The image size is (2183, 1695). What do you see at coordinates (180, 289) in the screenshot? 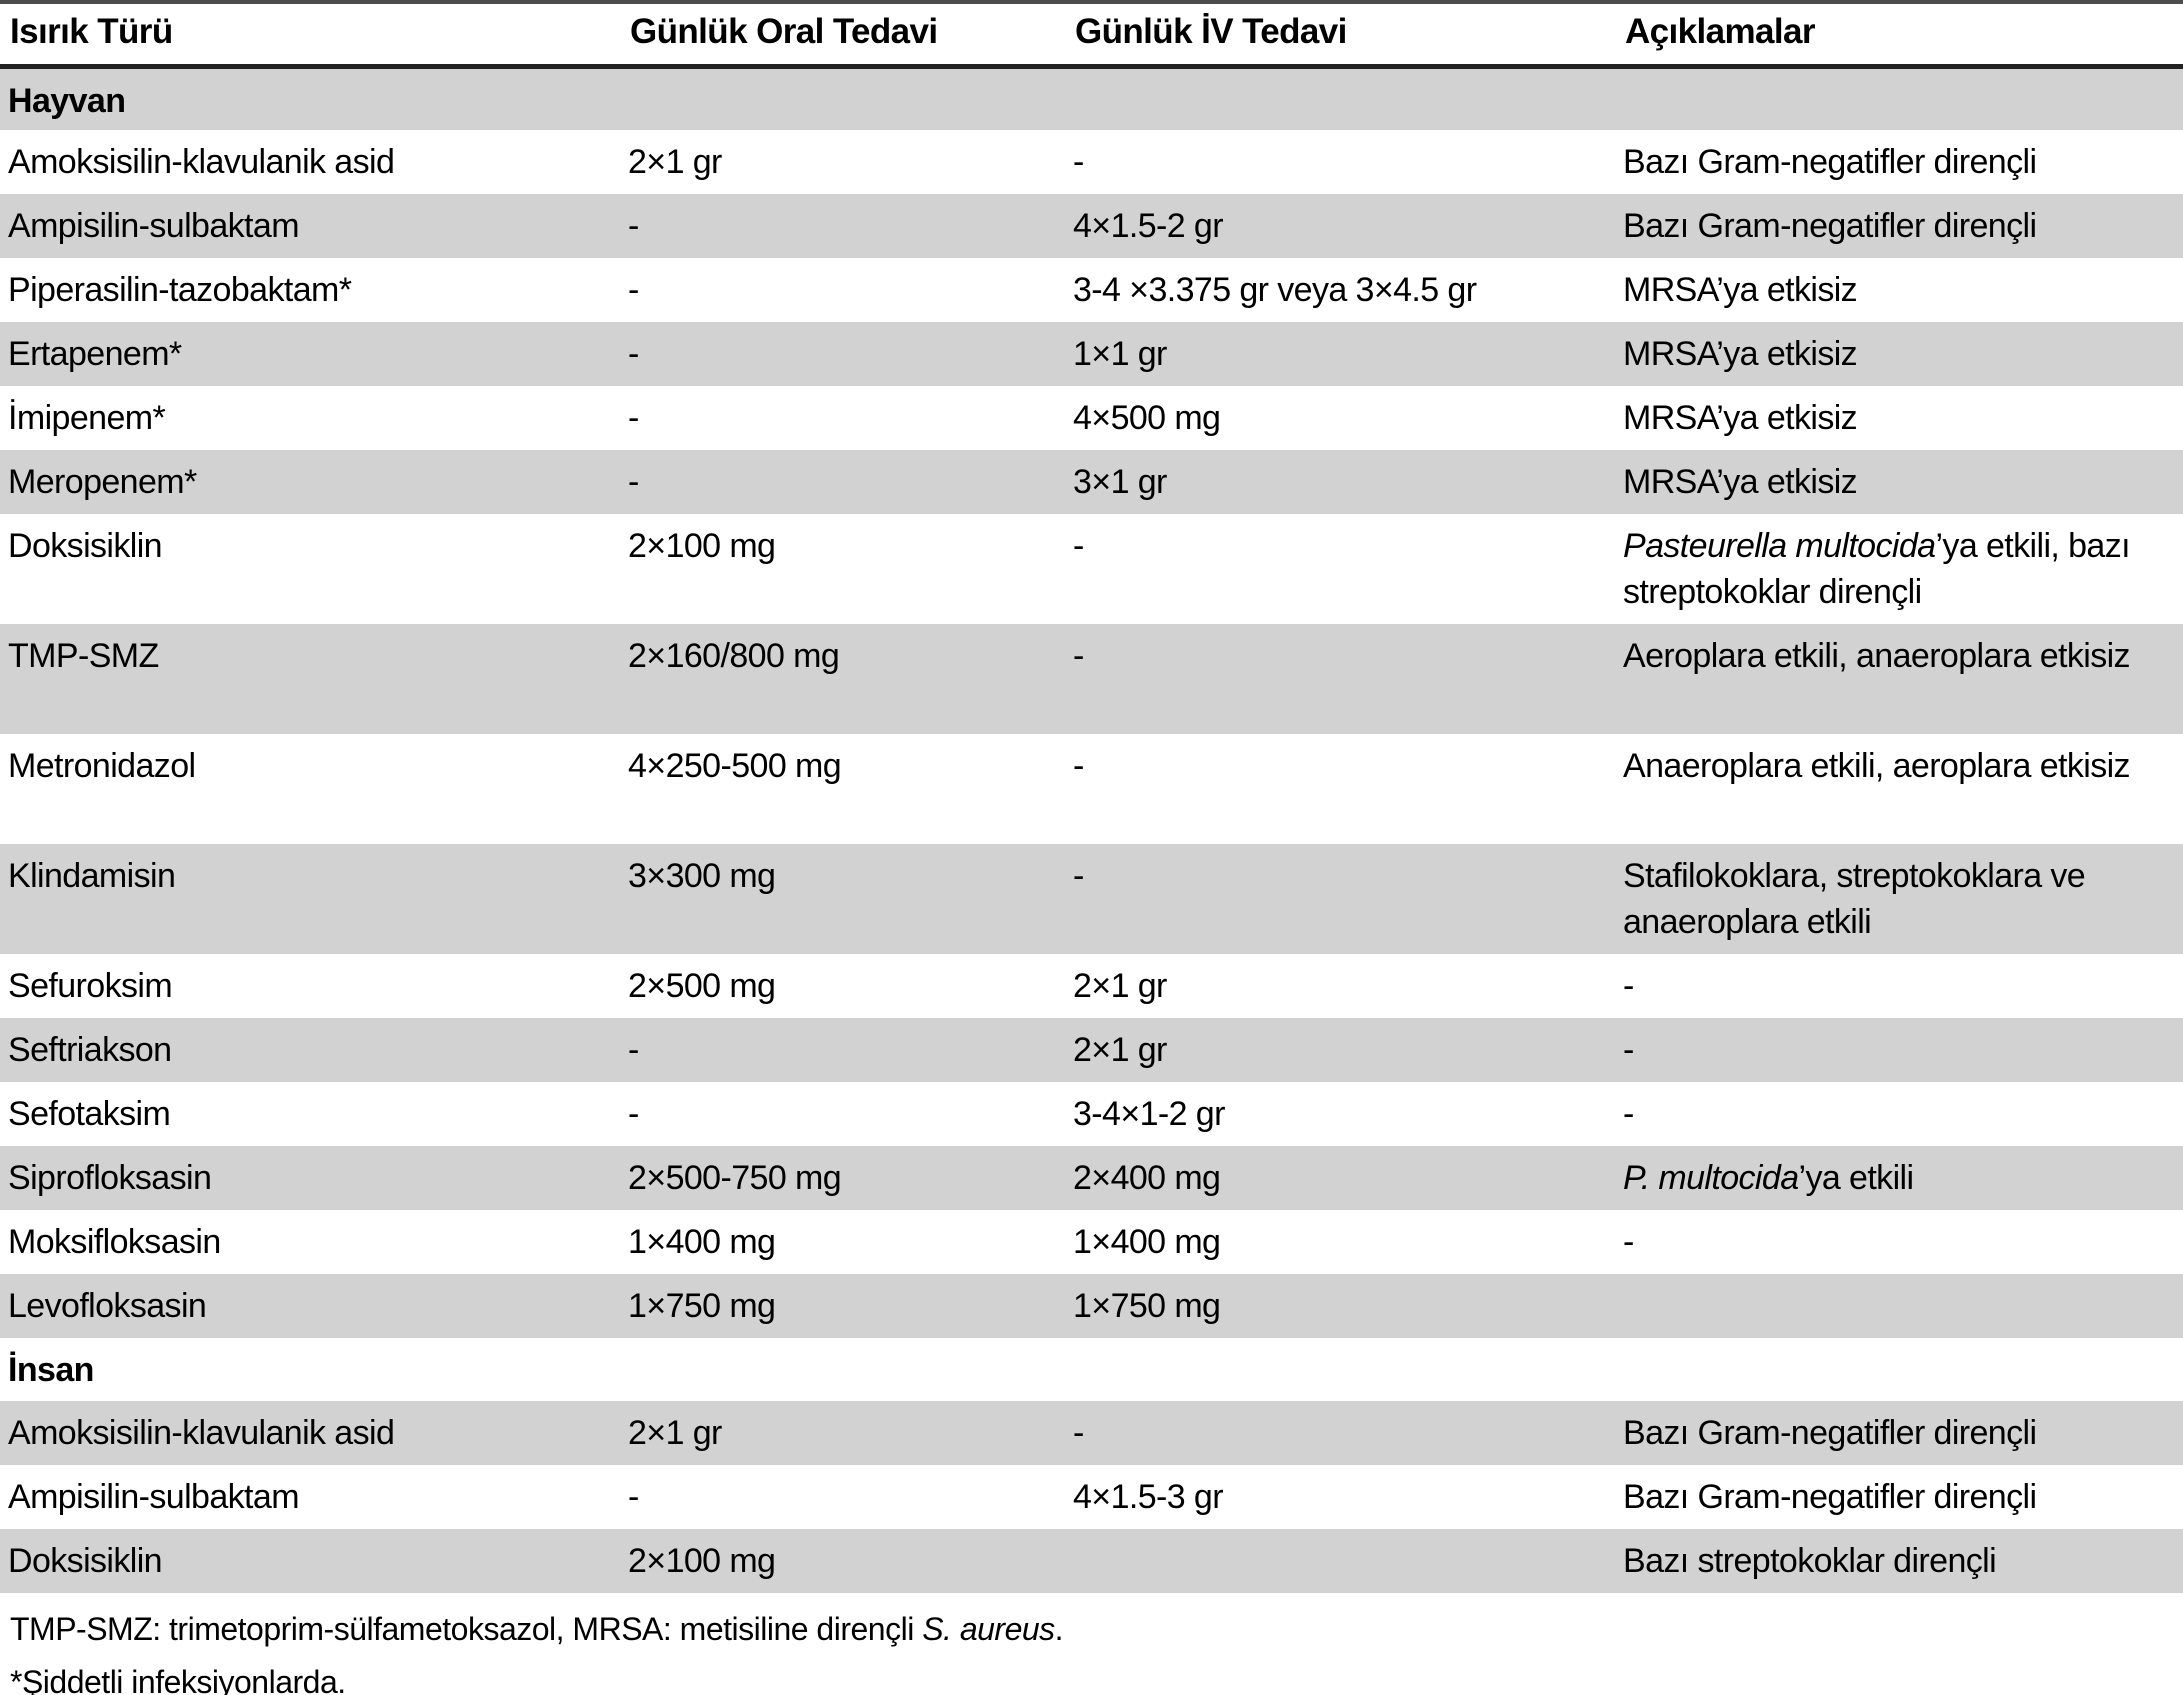
I see `drug-name-cell: Piperasilin-tazobaktam*` at bounding box center [180, 289].